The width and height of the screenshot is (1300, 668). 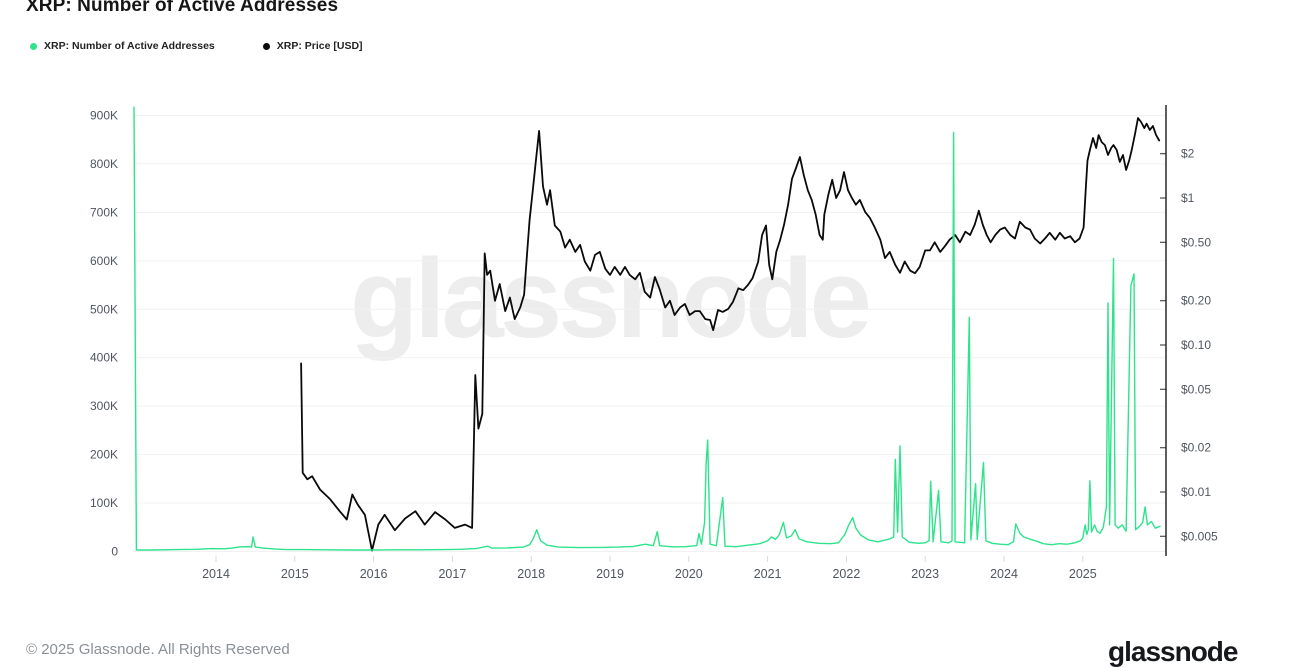 What do you see at coordinates (114, 552) in the screenshot?
I see `left-axis-tick-label: 0` at bounding box center [114, 552].